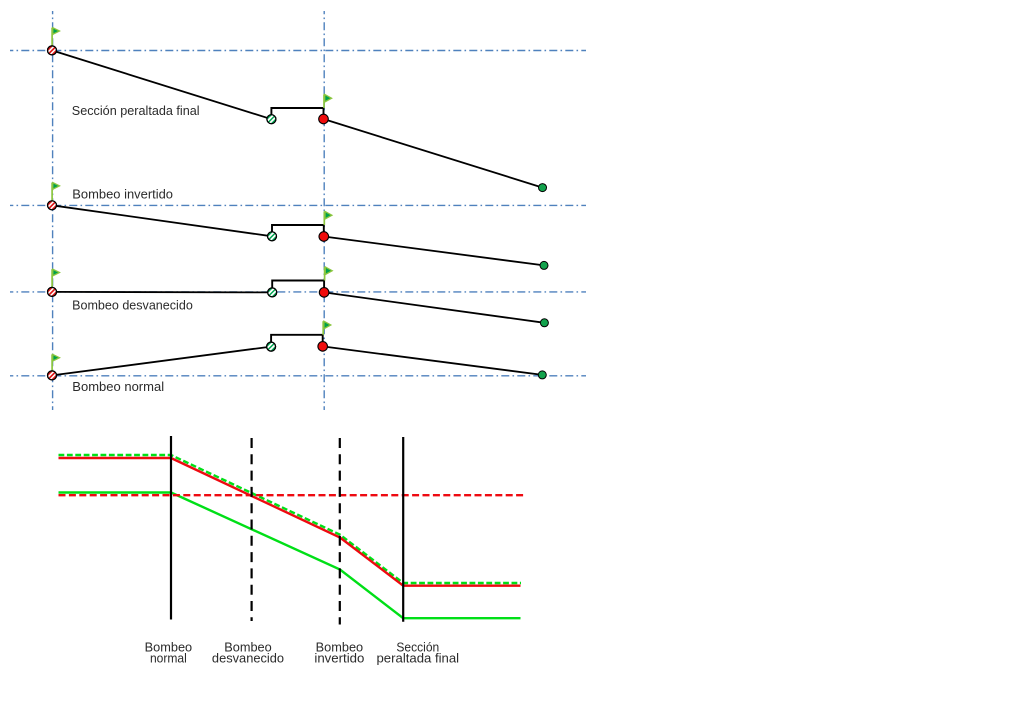 Image resolution: width=1024 pixels, height=720 pixels. What do you see at coordinates (417, 647) in the screenshot?
I see `svg-text: Sección` at bounding box center [417, 647].